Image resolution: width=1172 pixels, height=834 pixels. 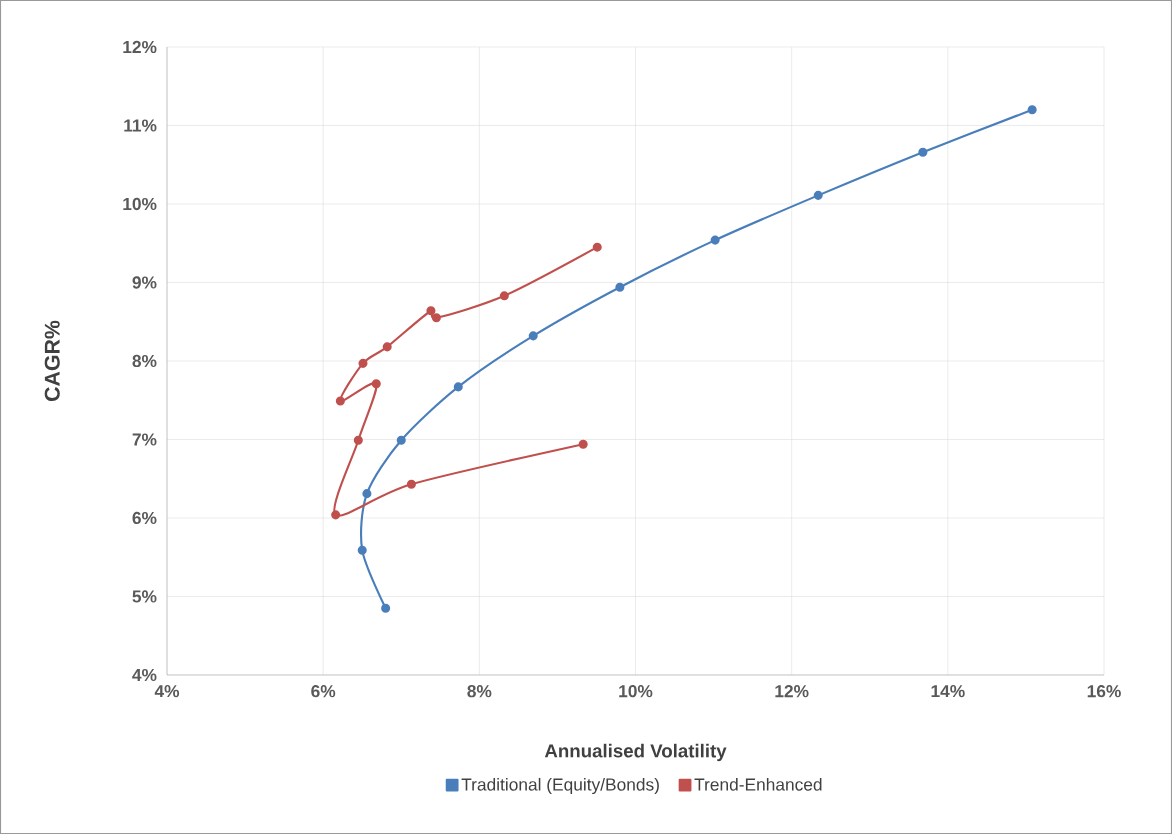 What do you see at coordinates (635, 752) in the screenshot?
I see `x-axis-title: Annualised Volatility` at bounding box center [635, 752].